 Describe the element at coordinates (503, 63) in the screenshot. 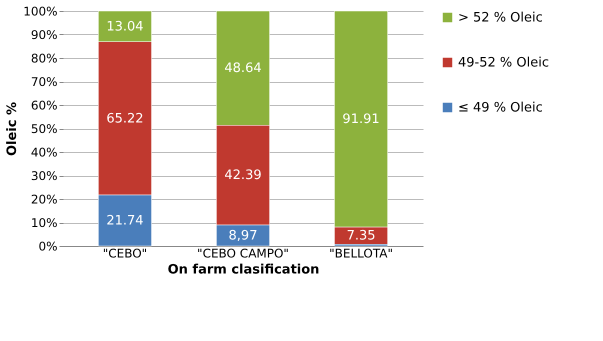

I see `legend-label: 49-52 % Oleic` at that location.